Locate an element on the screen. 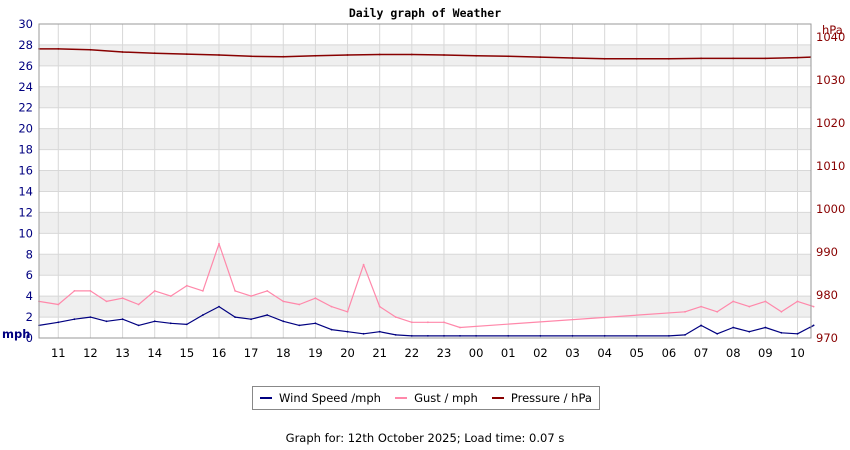 The width and height of the screenshot is (850, 450). x-tick-label: 17 is located at coordinates (251, 353).